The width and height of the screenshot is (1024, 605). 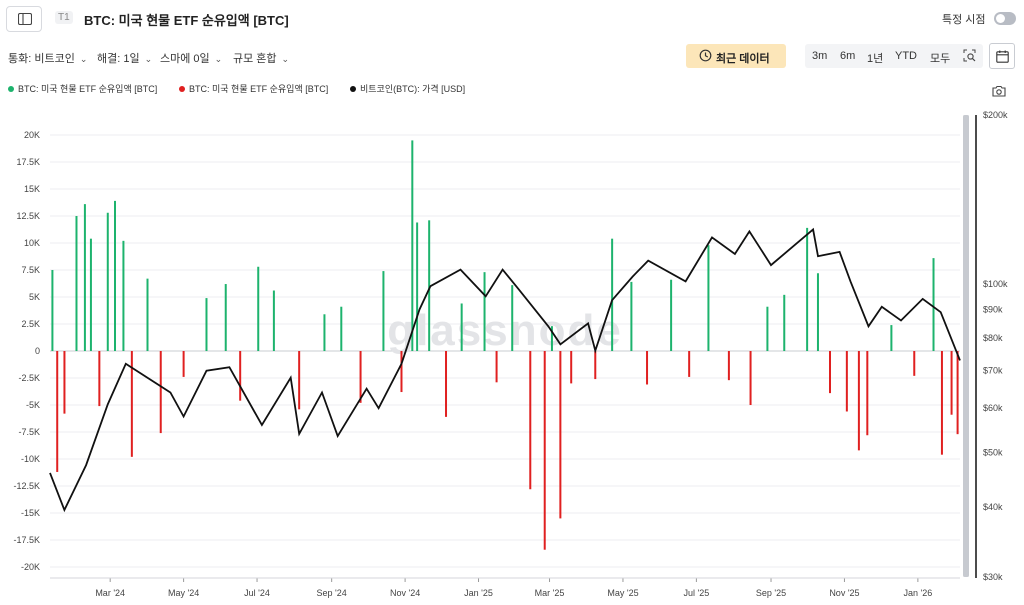 I want to click on y-right-tick-label: $100k, so click(x=995, y=284).